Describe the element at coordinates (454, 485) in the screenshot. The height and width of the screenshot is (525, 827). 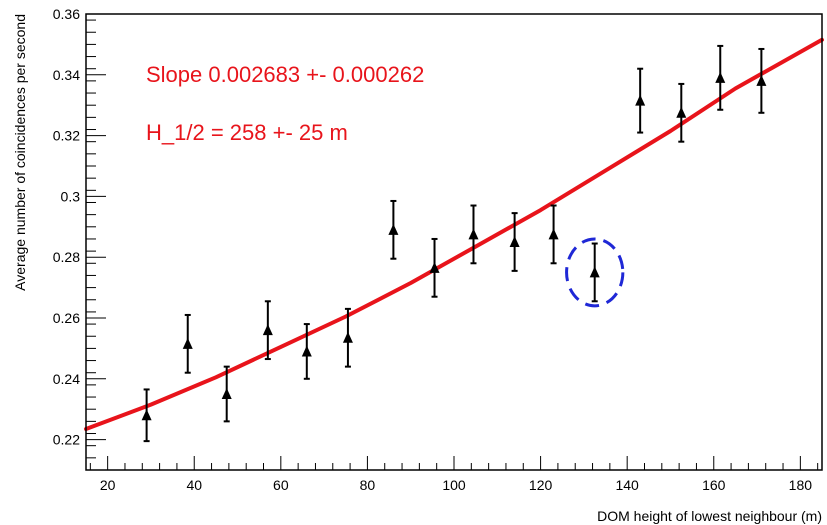
I see `x-tick-label: 100` at that location.